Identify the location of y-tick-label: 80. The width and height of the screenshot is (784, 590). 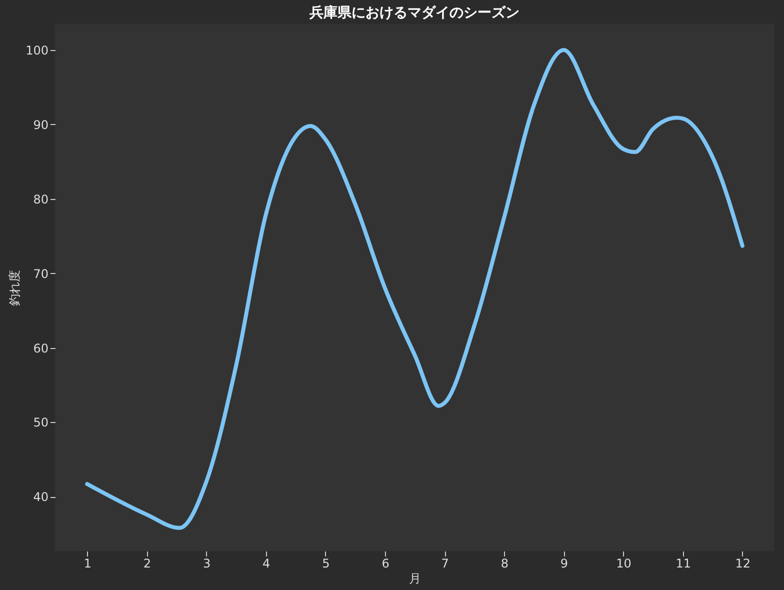
(40, 199).